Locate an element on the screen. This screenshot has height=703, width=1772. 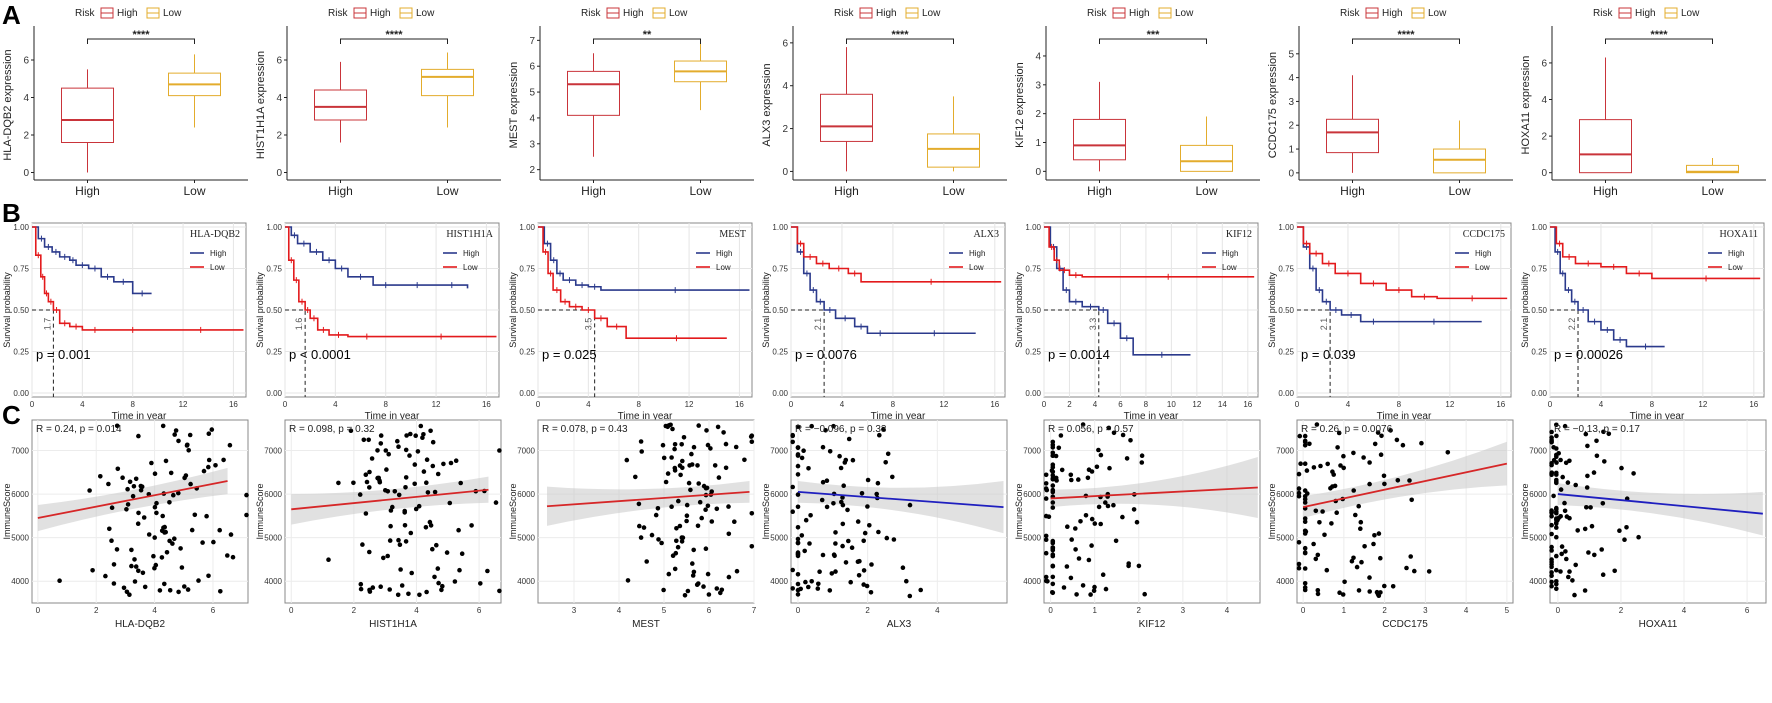
x-axis-label: HIST1H1A is located at coordinates (393, 624).